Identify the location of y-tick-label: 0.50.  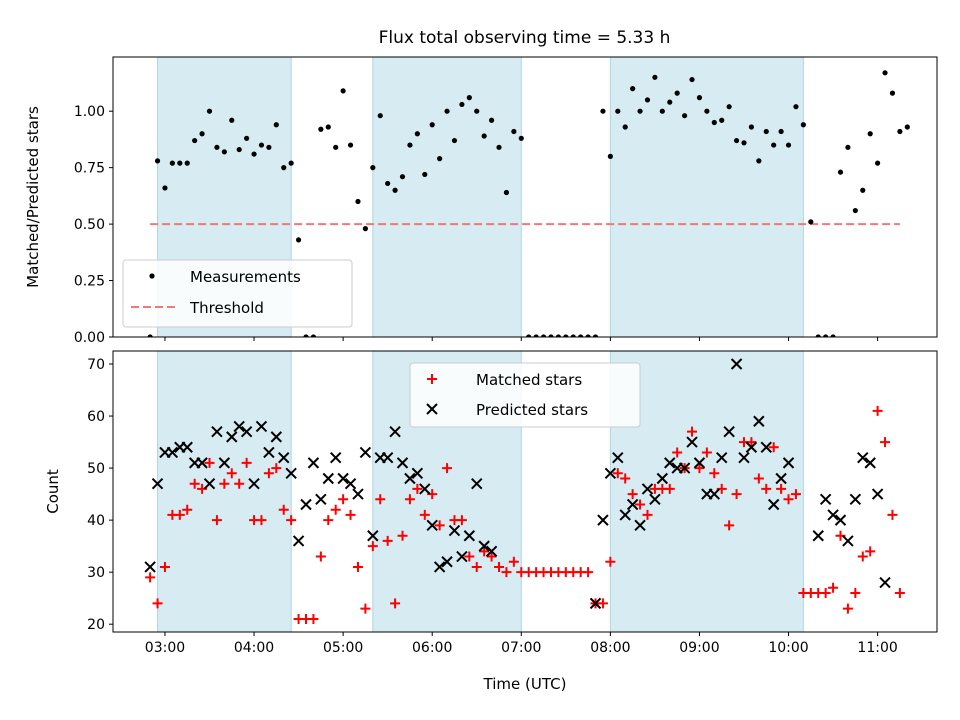
(89, 225).